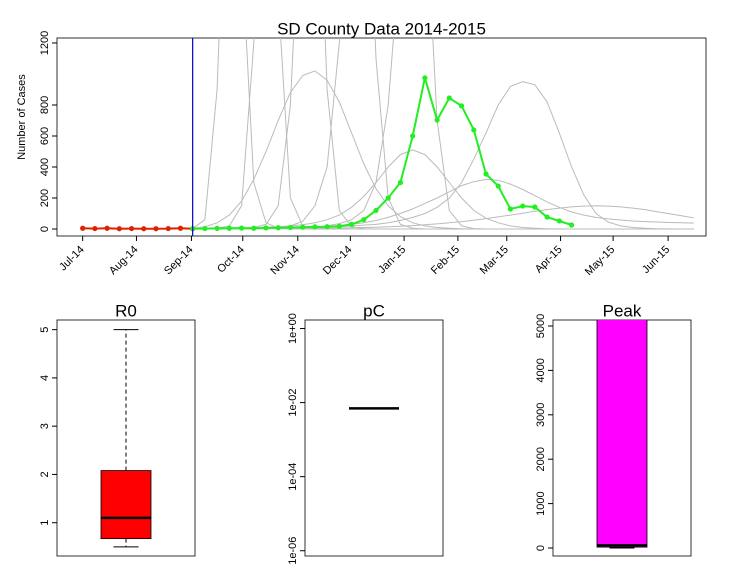  I want to click on title: R0, so click(126, 310).